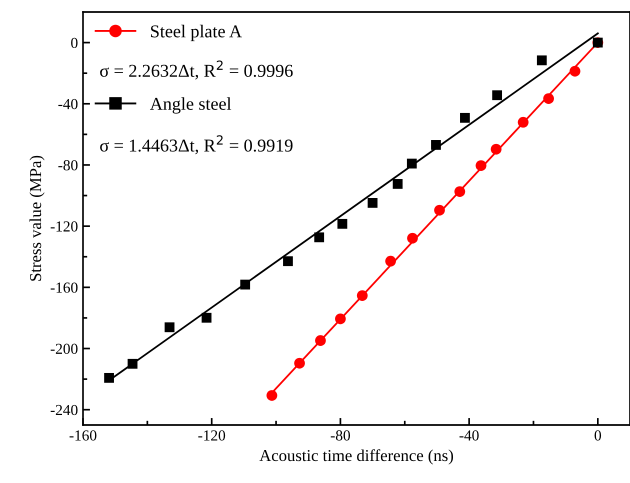 This screenshot has width=630, height=483. I want to click on x-tick-label: -80, so click(340, 435).